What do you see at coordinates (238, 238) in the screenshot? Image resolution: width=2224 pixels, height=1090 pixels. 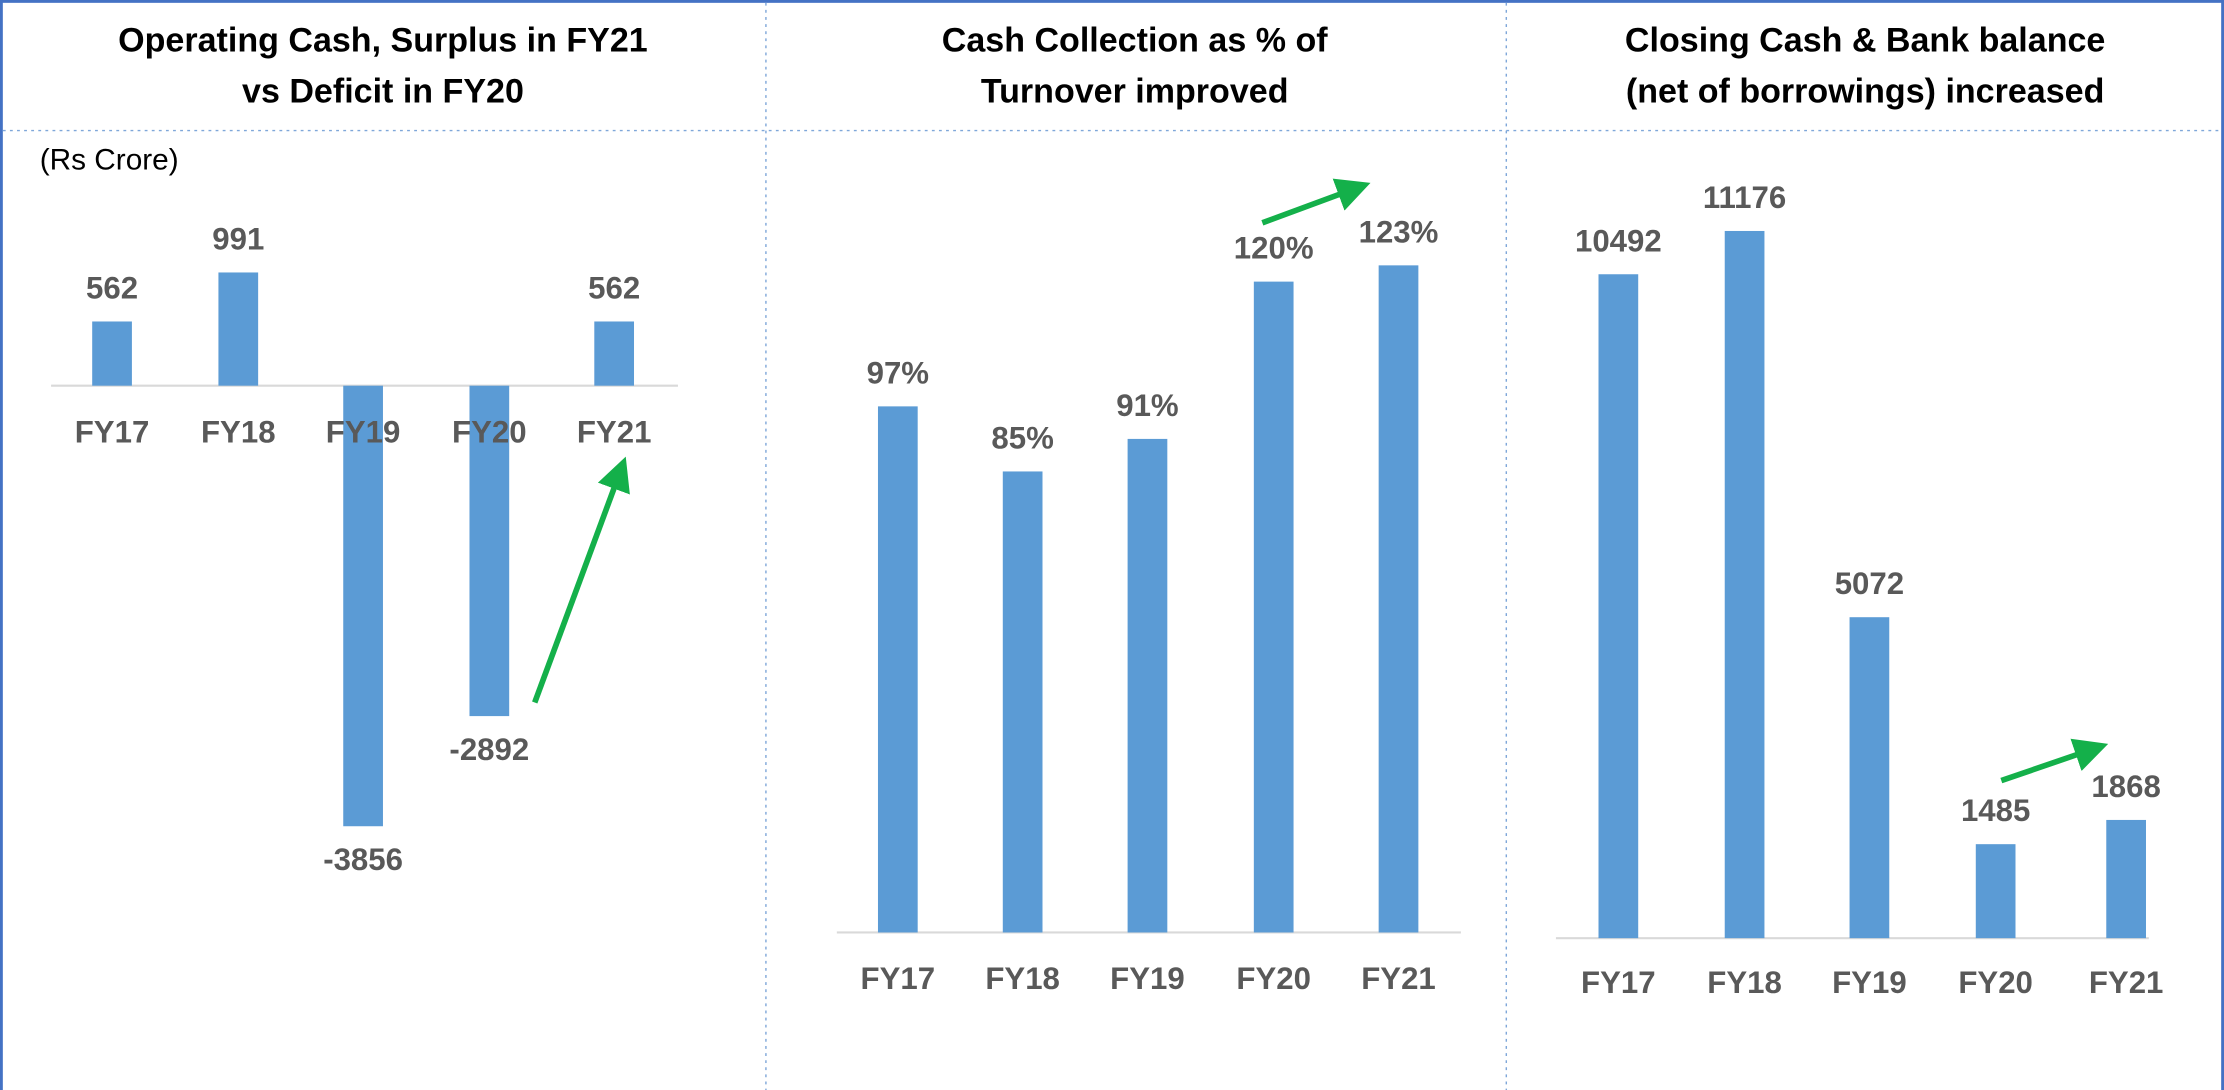 I see `data-label: 991` at bounding box center [238, 238].